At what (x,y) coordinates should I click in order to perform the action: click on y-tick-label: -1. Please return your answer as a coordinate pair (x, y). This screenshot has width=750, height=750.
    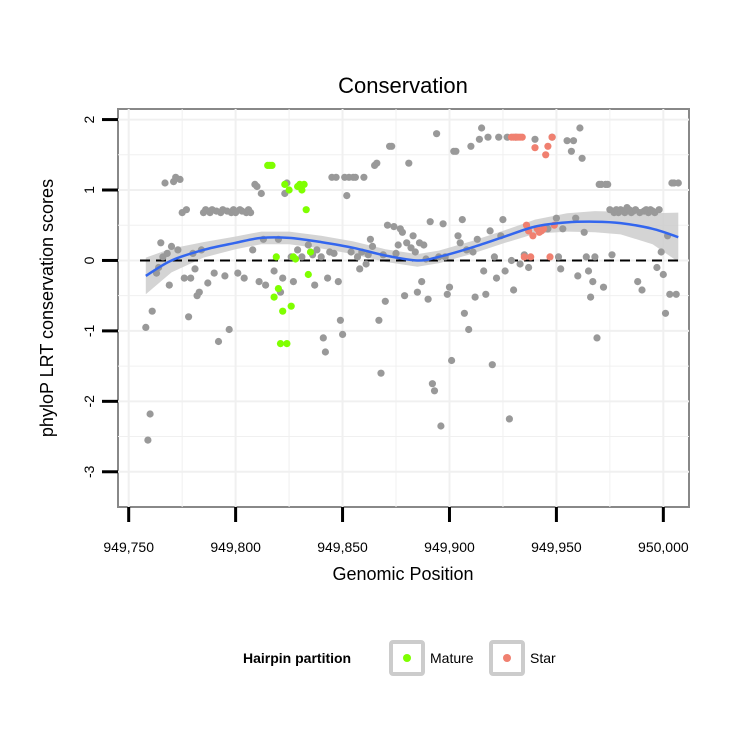
    Looking at the image, I should click on (89, 330).